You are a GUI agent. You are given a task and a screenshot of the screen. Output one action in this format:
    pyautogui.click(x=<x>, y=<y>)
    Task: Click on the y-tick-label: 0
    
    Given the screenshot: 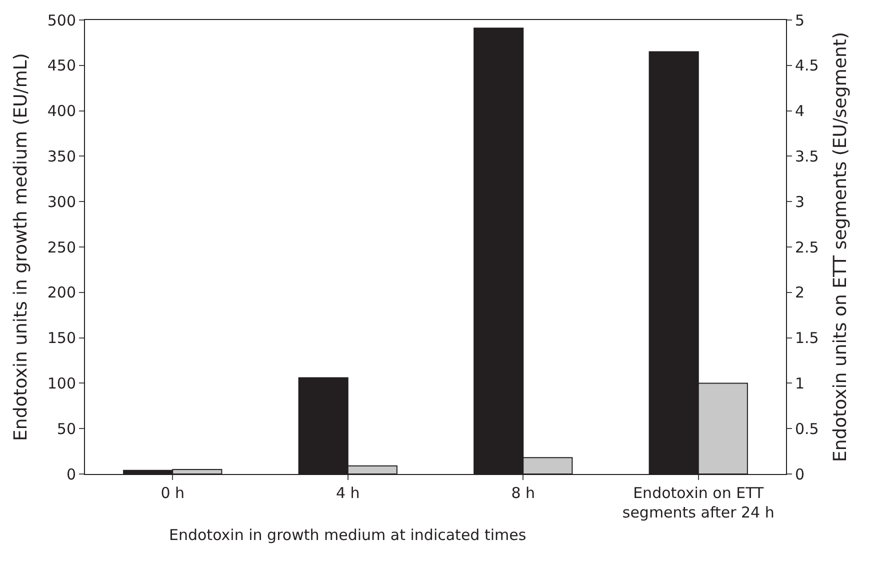 What is the action you would take?
    pyautogui.click(x=71, y=474)
    